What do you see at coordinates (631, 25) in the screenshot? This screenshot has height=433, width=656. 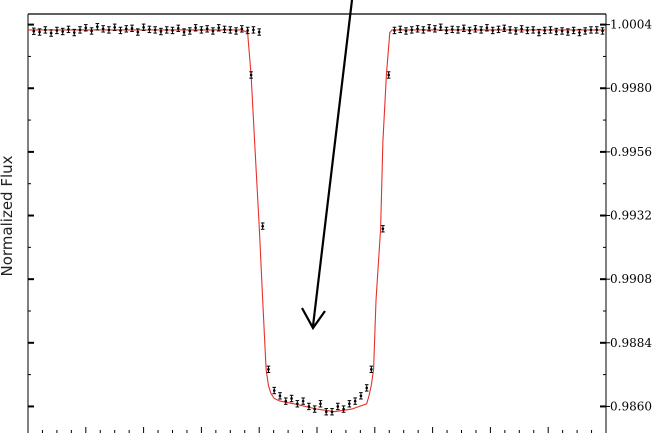 I see `y-tick-label: 1.0004` at bounding box center [631, 25].